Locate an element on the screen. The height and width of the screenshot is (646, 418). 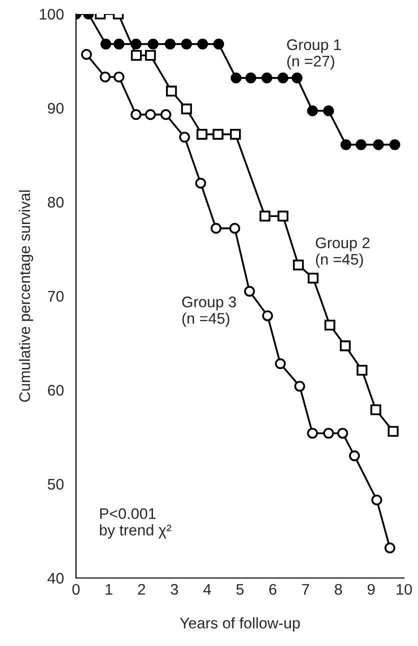
x-tick-label: 6 is located at coordinates (272, 589).